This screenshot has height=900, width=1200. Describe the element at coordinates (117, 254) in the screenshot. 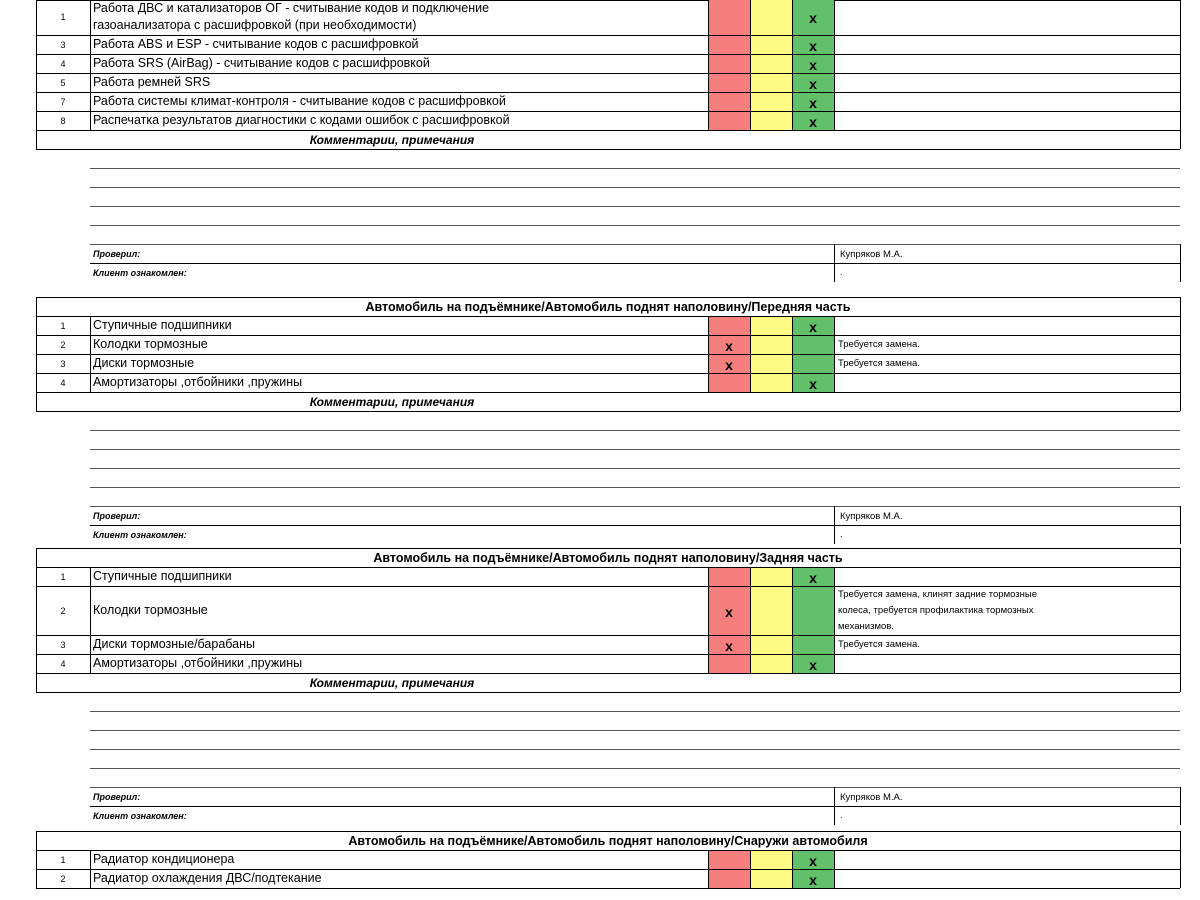

I see `checked-by-label: Проверил:` at that location.